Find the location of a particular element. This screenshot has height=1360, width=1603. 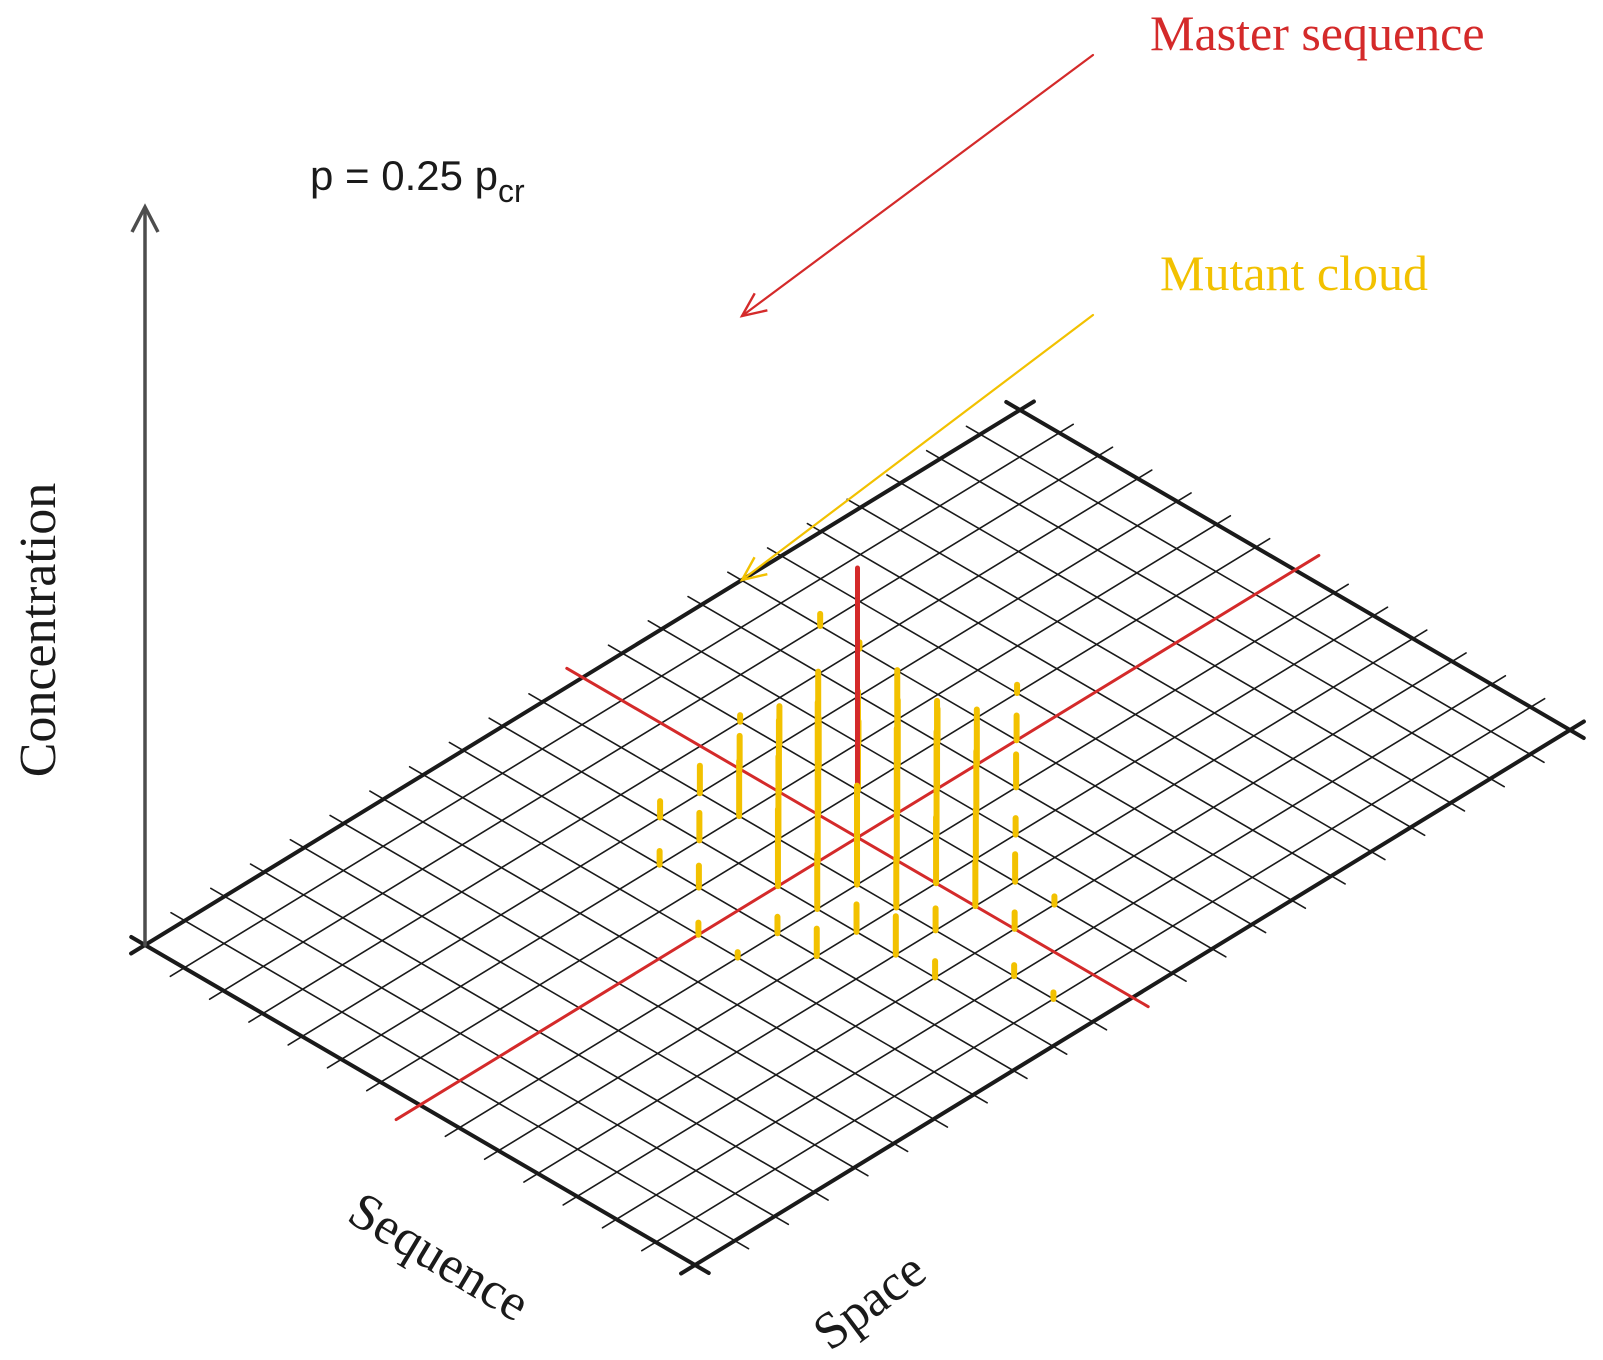

concentration-axis is located at coordinates (145, 575).